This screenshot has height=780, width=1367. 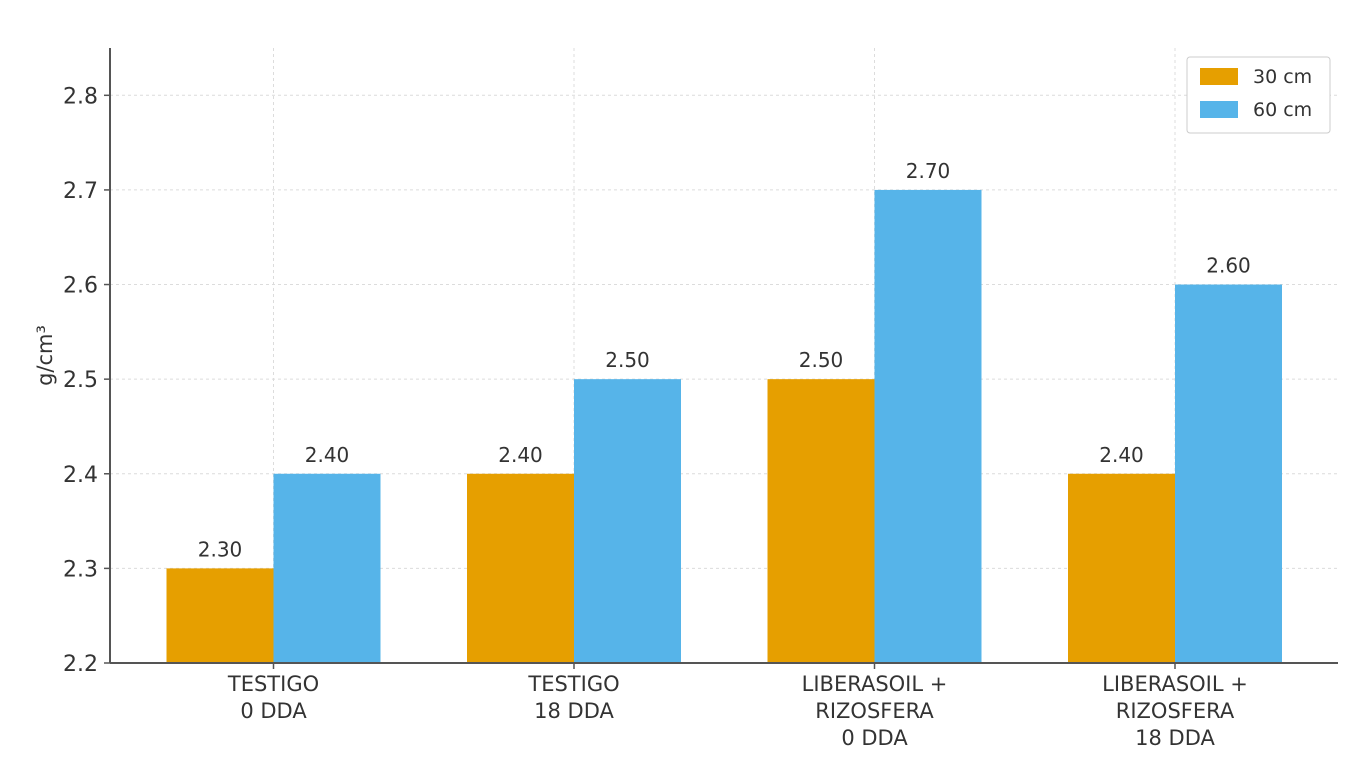 I want to click on y-axis-label: g/cm³, so click(x=45, y=355).